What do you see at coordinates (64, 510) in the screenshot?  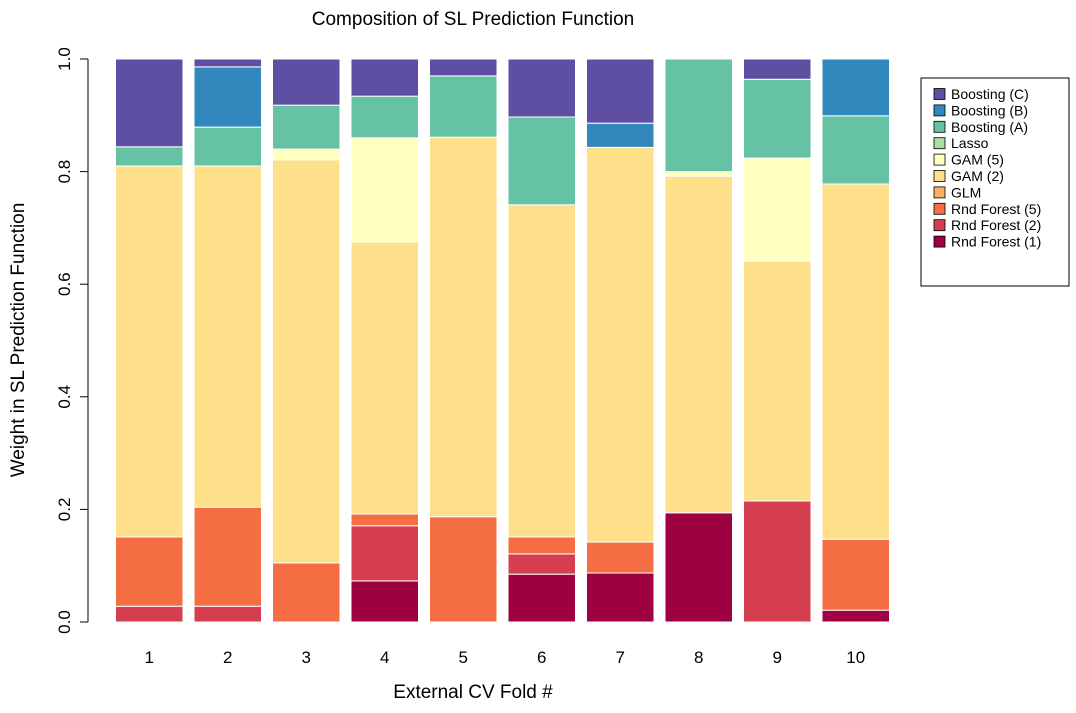 I see `y-tick-label: 0.2` at bounding box center [64, 510].